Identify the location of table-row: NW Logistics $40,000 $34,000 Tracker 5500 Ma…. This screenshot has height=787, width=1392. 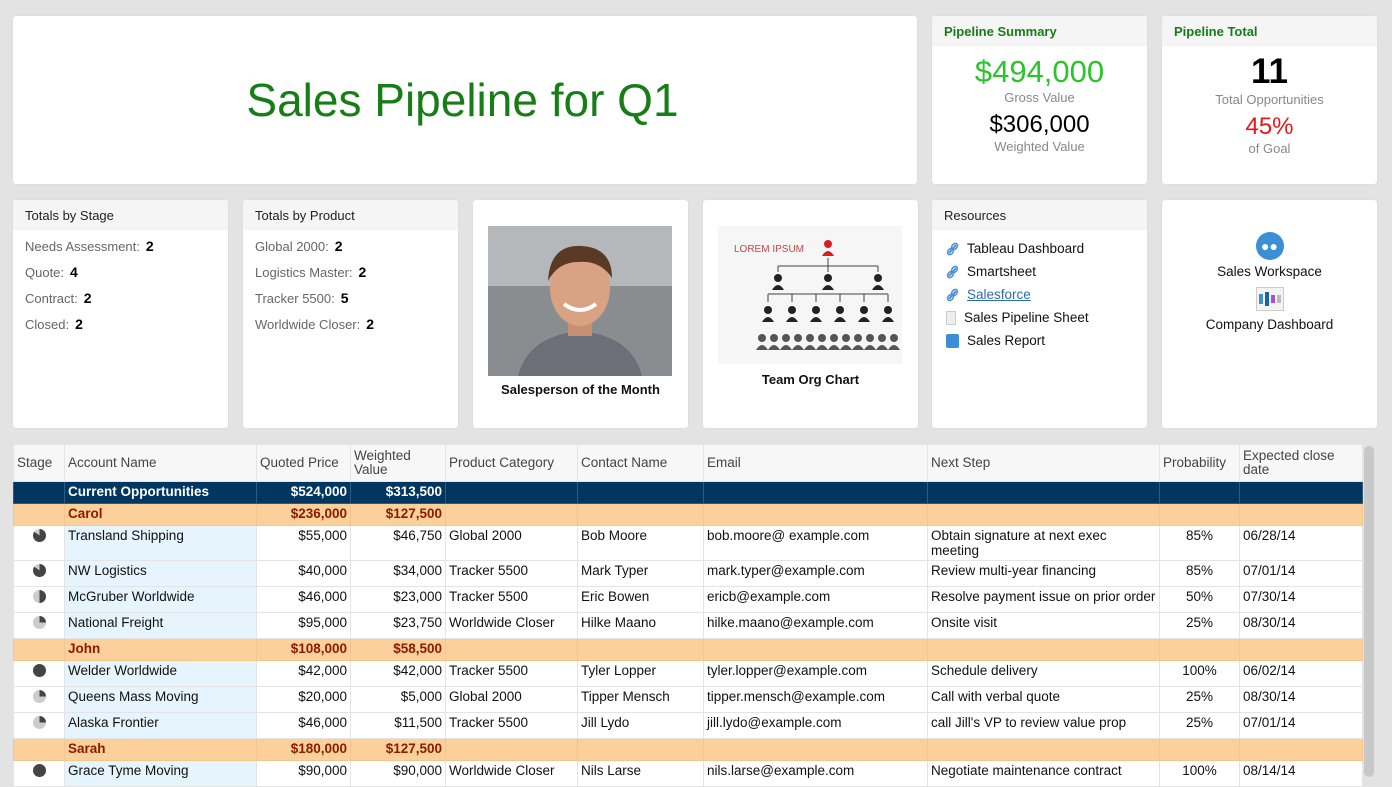
(688, 573).